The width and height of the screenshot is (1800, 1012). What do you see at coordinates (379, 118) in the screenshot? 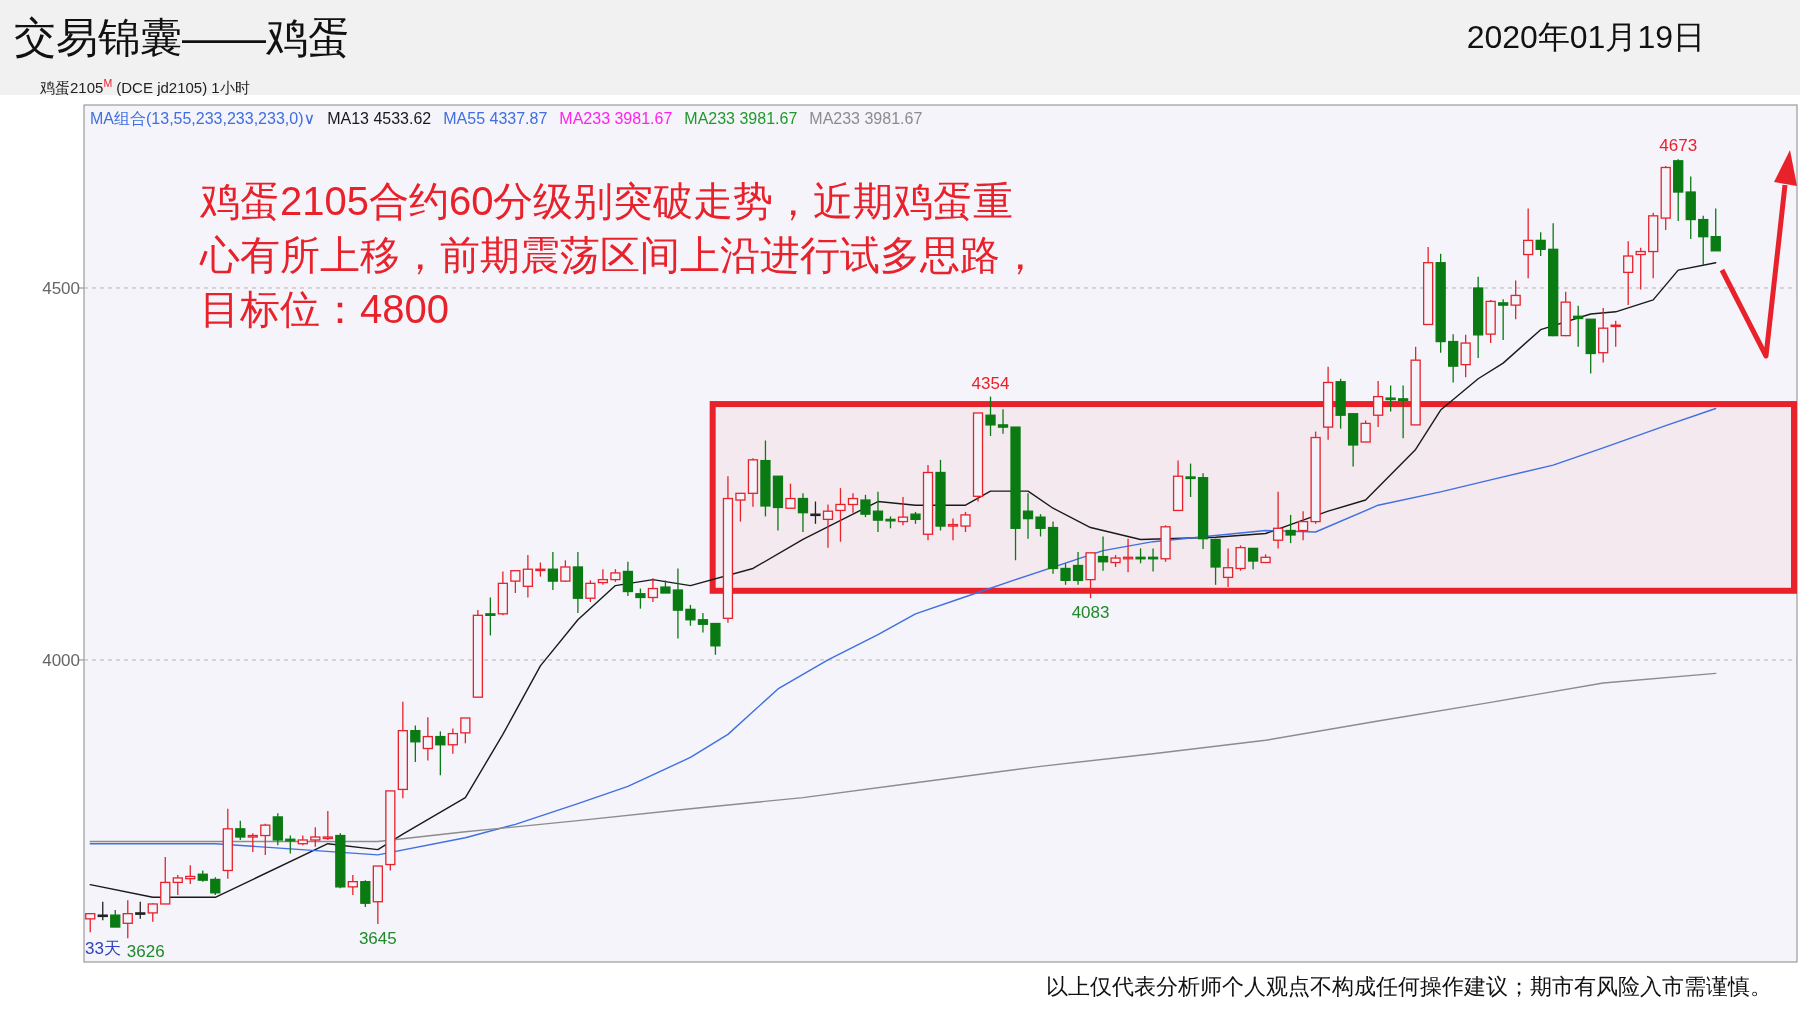
I see `text: MA13 4533.62` at bounding box center [379, 118].